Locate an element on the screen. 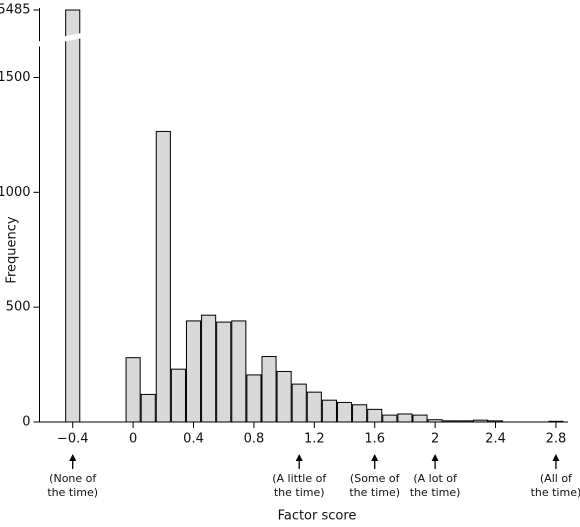 The image size is (580, 527). x-tick-label: 2 is located at coordinates (435, 439).